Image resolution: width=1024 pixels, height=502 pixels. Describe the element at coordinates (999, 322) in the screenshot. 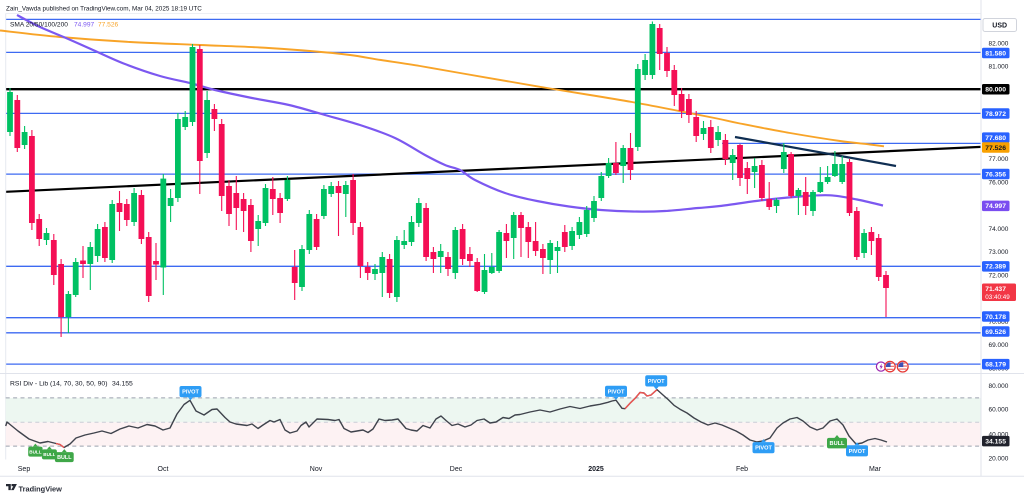

I see `svg-text: 70.000` at that location.